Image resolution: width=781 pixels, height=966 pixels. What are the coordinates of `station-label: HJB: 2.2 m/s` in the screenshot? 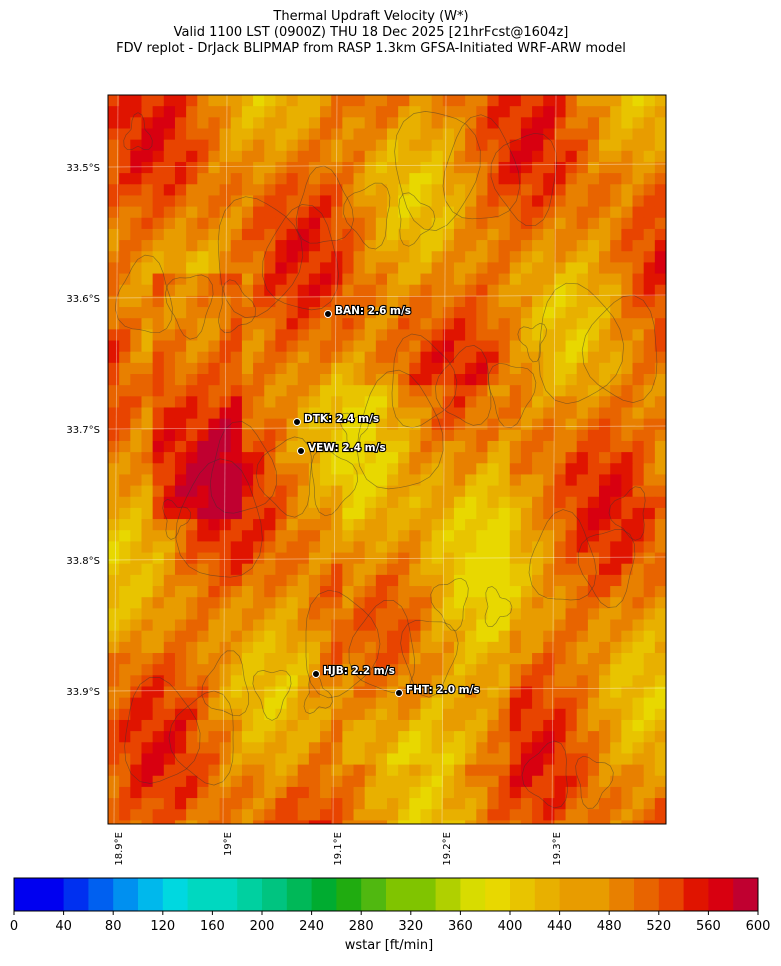 It's located at (359, 671).